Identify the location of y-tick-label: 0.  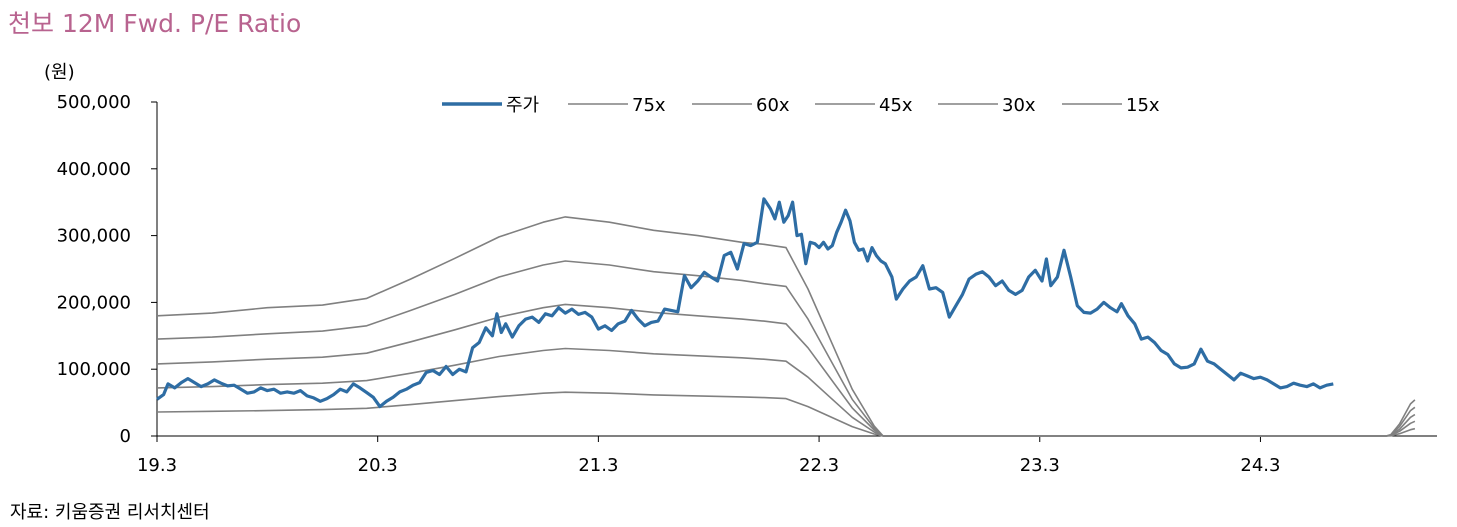
(125, 436).